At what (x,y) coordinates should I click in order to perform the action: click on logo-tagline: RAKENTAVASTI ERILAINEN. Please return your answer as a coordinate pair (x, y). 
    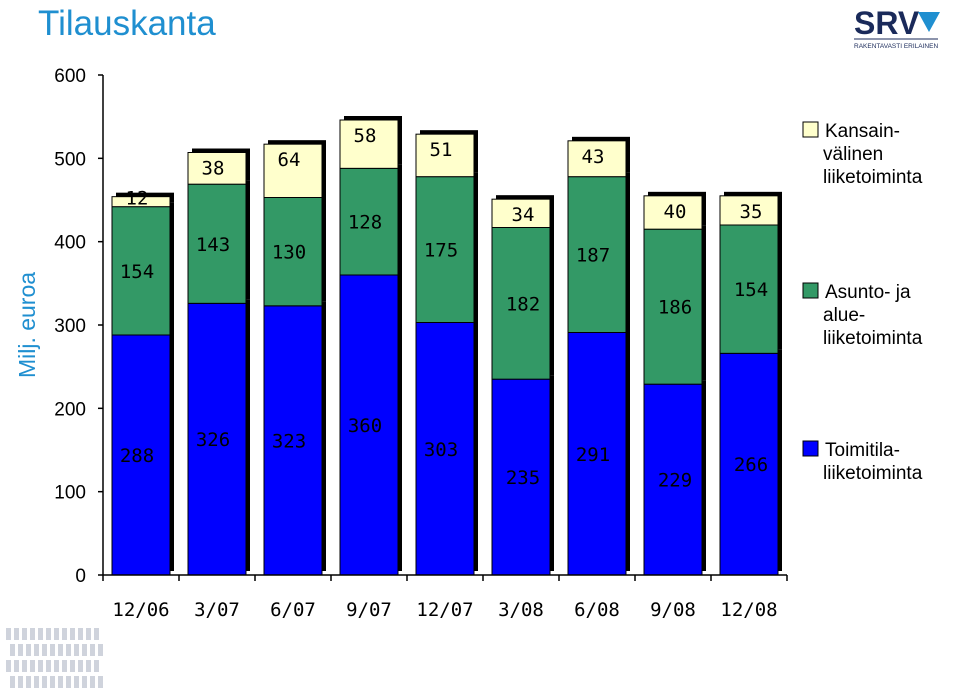
    Looking at the image, I should click on (896, 46).